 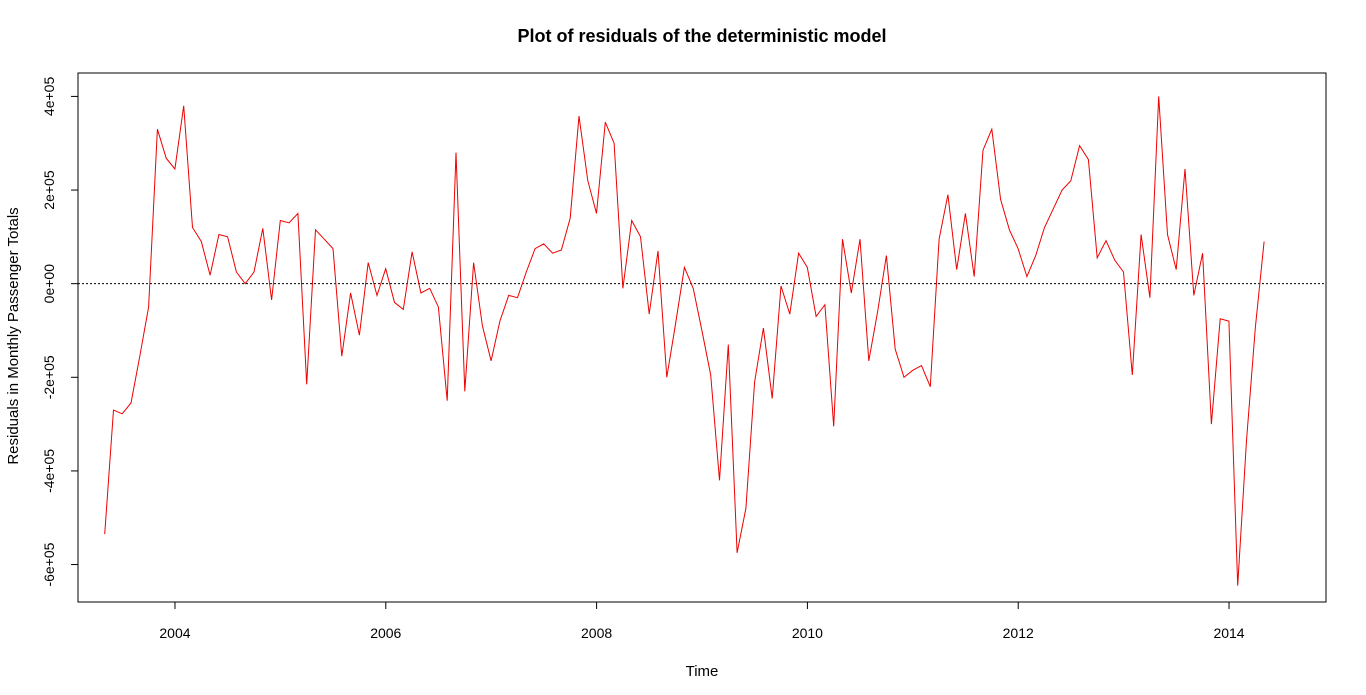 What do you see at coordinates (49, 471) in the screenshot?
I see `y-tick-label: -4e+05` at bounding box center [49, 471].